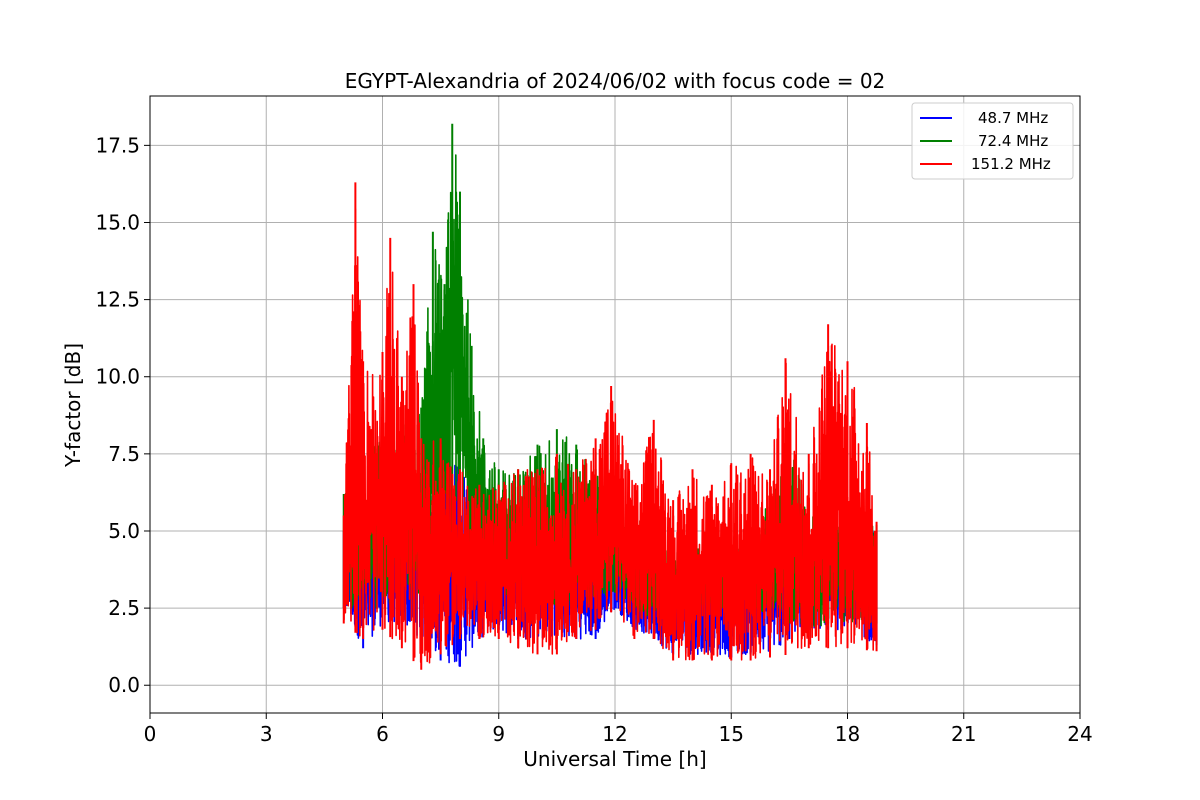 Image resolution: width=1200 pixels, height=800 pixels. What do you see at coordinates (1011, 164) in the screenshot?
I see `legend-label-151-2: 151.2 MHz` at bounding box center [1011, 164].